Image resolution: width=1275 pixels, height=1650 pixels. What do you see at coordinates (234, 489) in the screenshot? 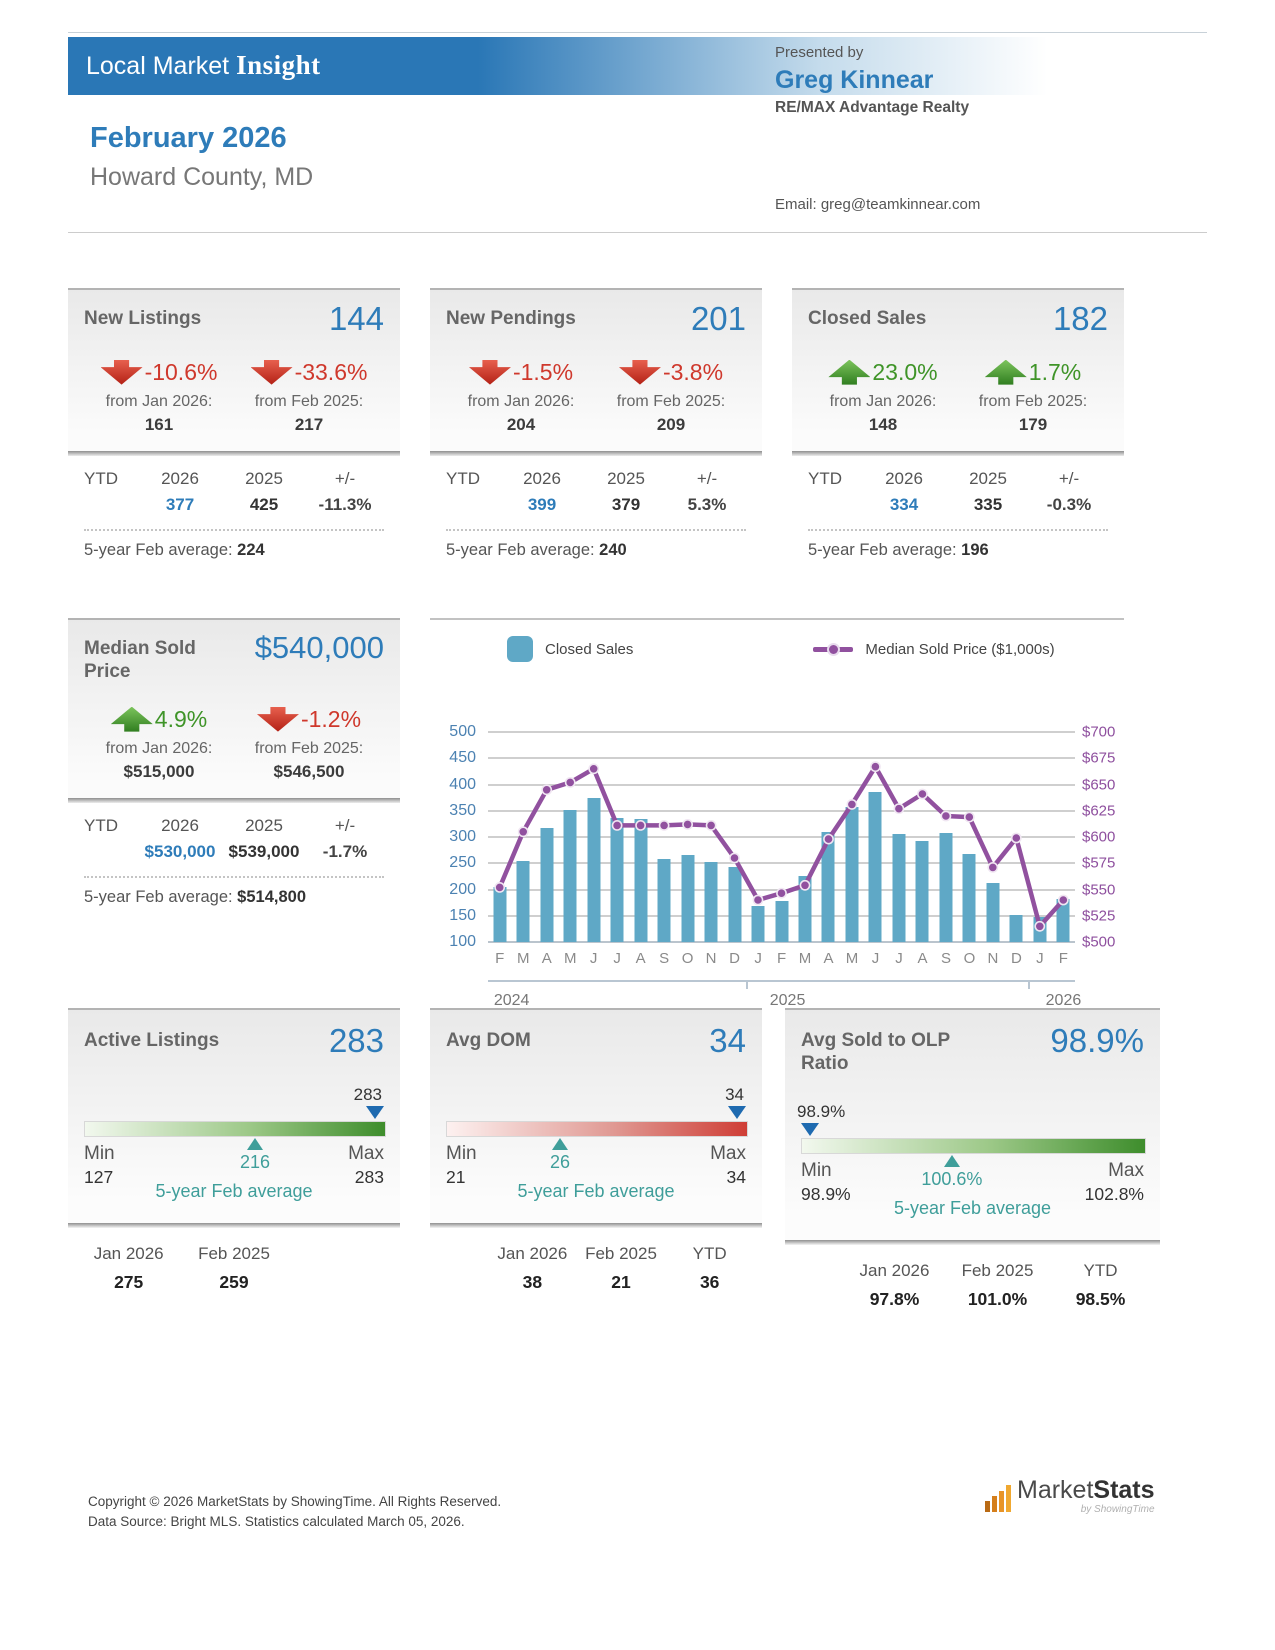
I see `ytd-row: YTD 2026 377 2025 425 +/- -11.3%` at bounding box center [234, 489].